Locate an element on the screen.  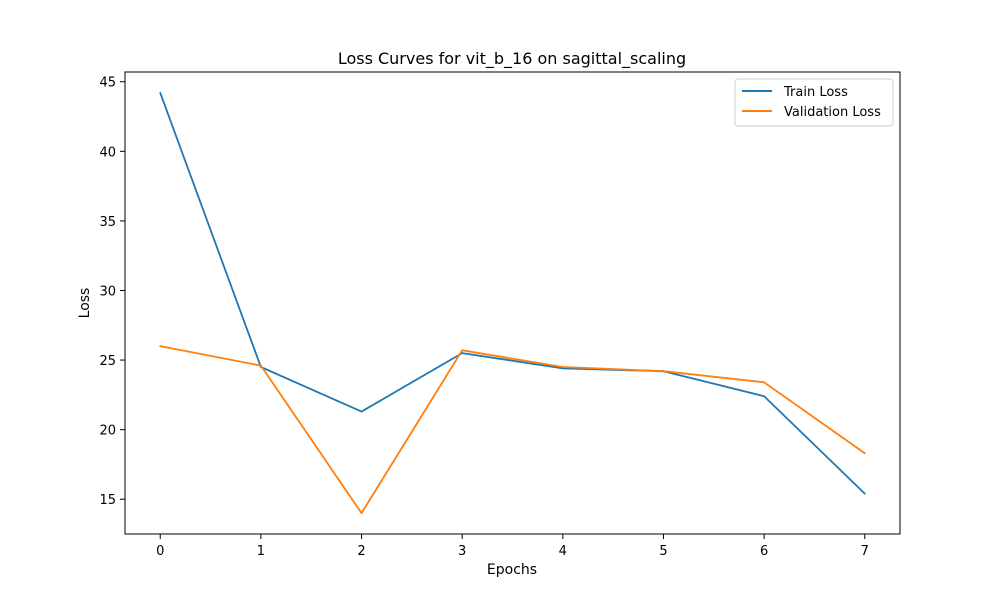
x-tick-label: 2 is located at coordinates (361, 551).